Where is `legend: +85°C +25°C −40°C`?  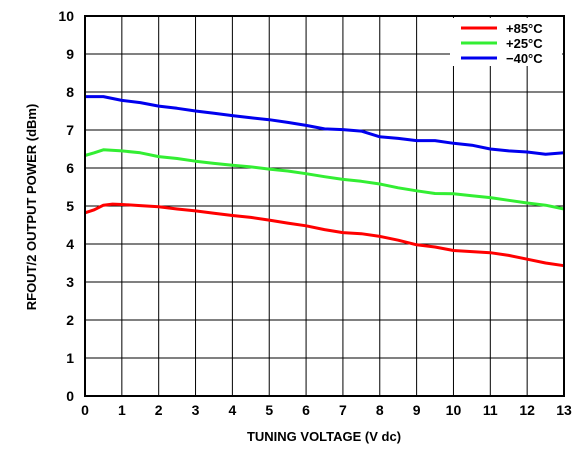 legend: +85°C +25°C −40°C is located at coordinates (506, 42).